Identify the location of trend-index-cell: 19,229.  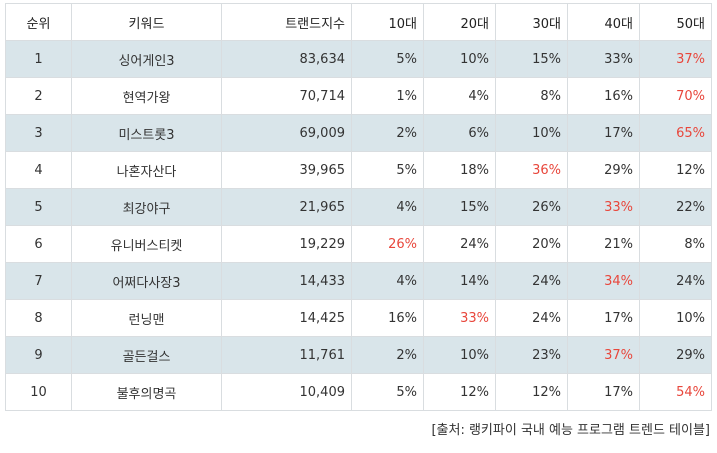
(286, 244).